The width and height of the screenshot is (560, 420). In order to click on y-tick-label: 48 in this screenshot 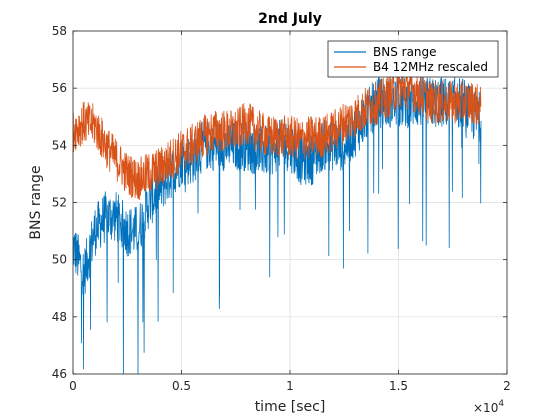, I will do `click(59, 317)`.